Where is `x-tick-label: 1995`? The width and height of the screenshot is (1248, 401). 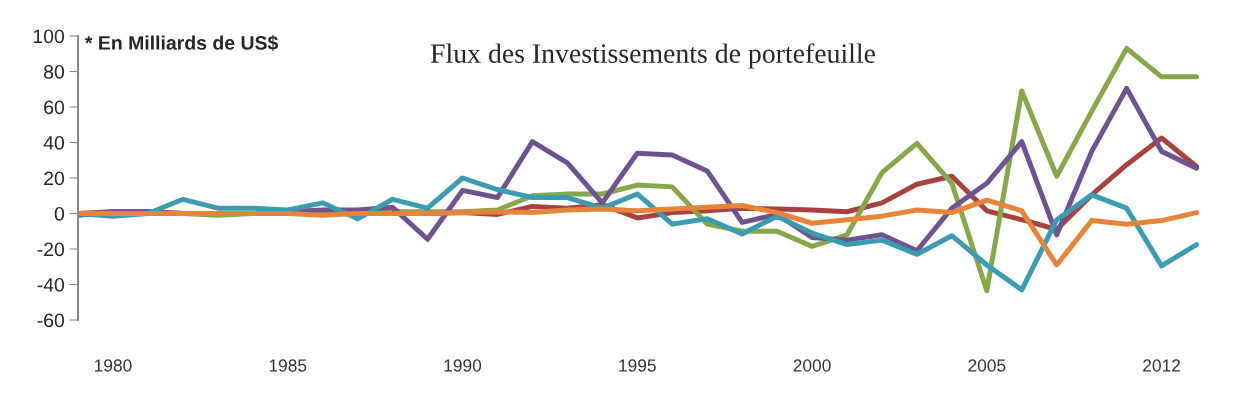 x-tick-label: 1995 is located at coordinates (637, 365).